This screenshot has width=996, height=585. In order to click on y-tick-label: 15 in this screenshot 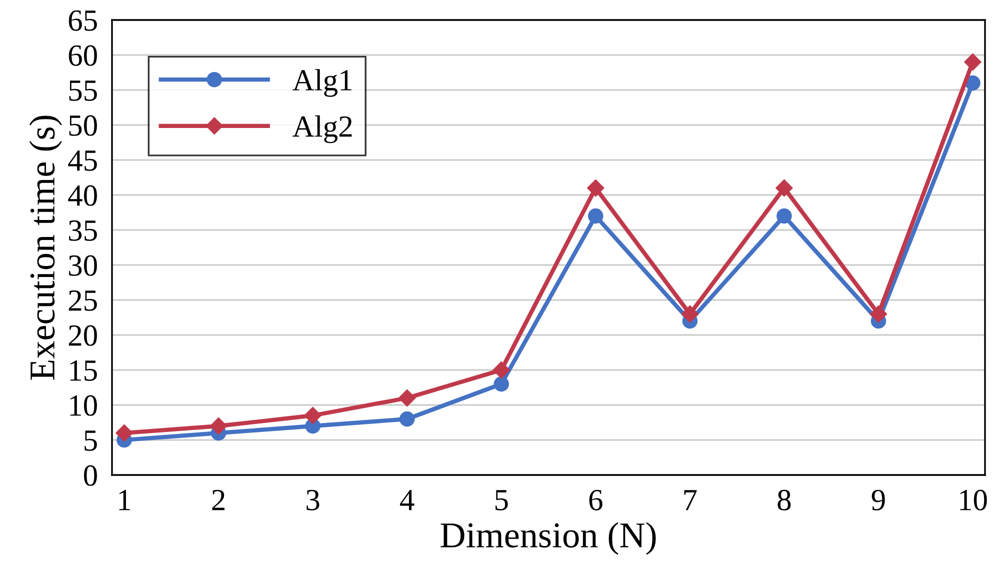, I will do `click(83, 370)`.